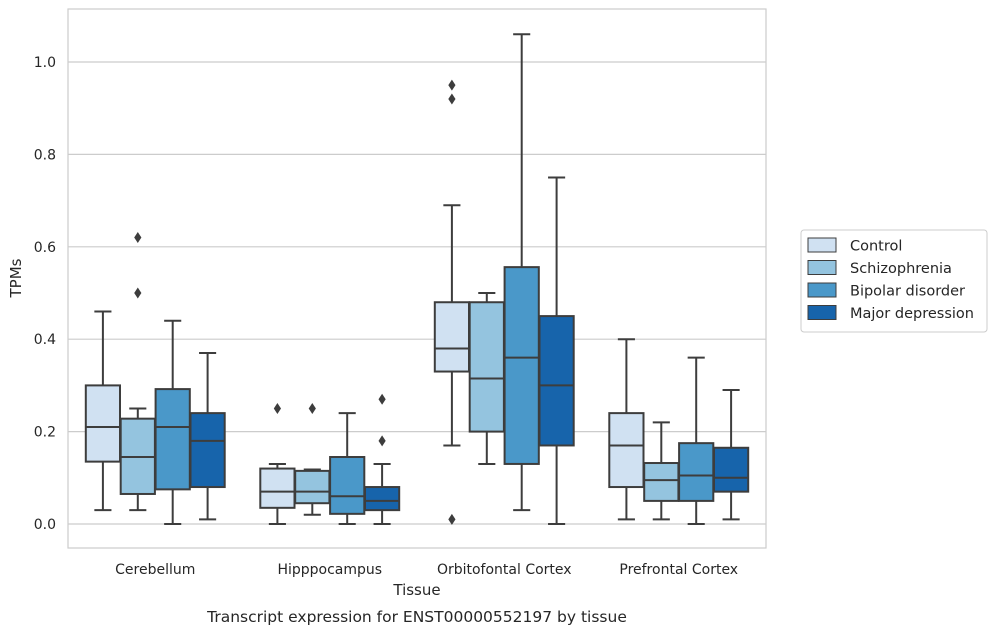 Image resolution: width=997 pixels, height=634 pixels. I want to click on legend-label: Bipolar disorder, so click(907, 292).